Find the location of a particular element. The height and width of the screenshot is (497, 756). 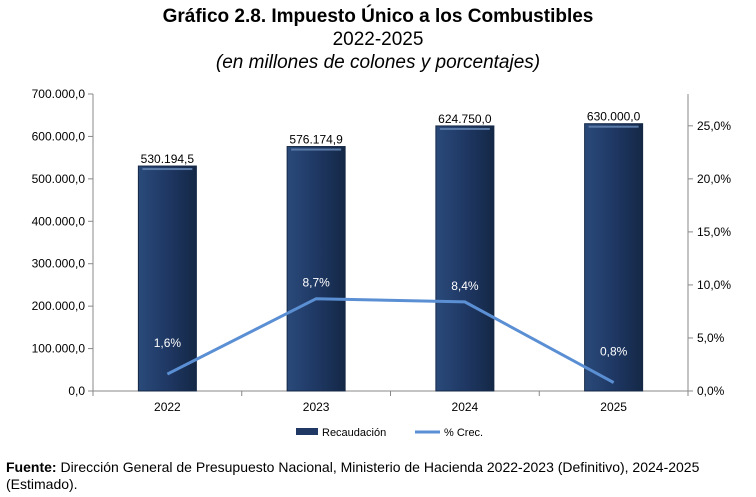

x-tick-label: 2025 is located at coordinates (613, 407).